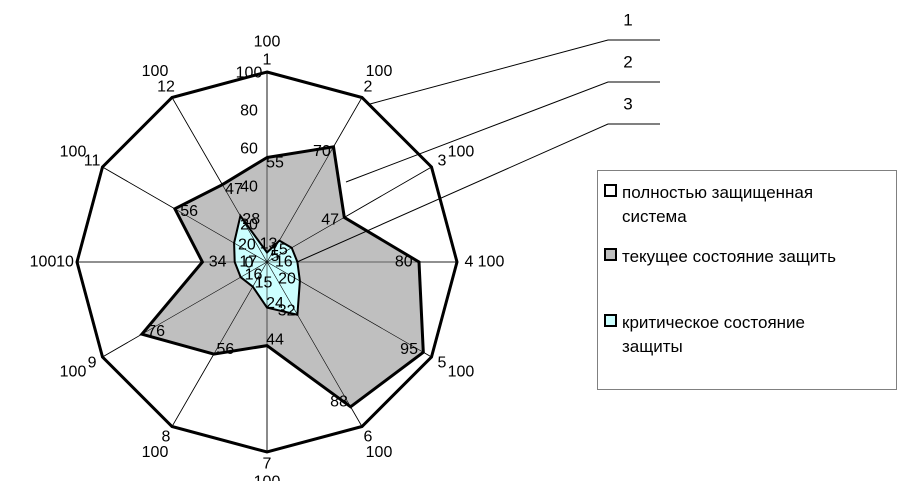 The width and height of the screenshot is (905, 481). Describe the element at coordinates (404, 262) in the screenshot. I see `data-label-s2-4: 80` at that location.